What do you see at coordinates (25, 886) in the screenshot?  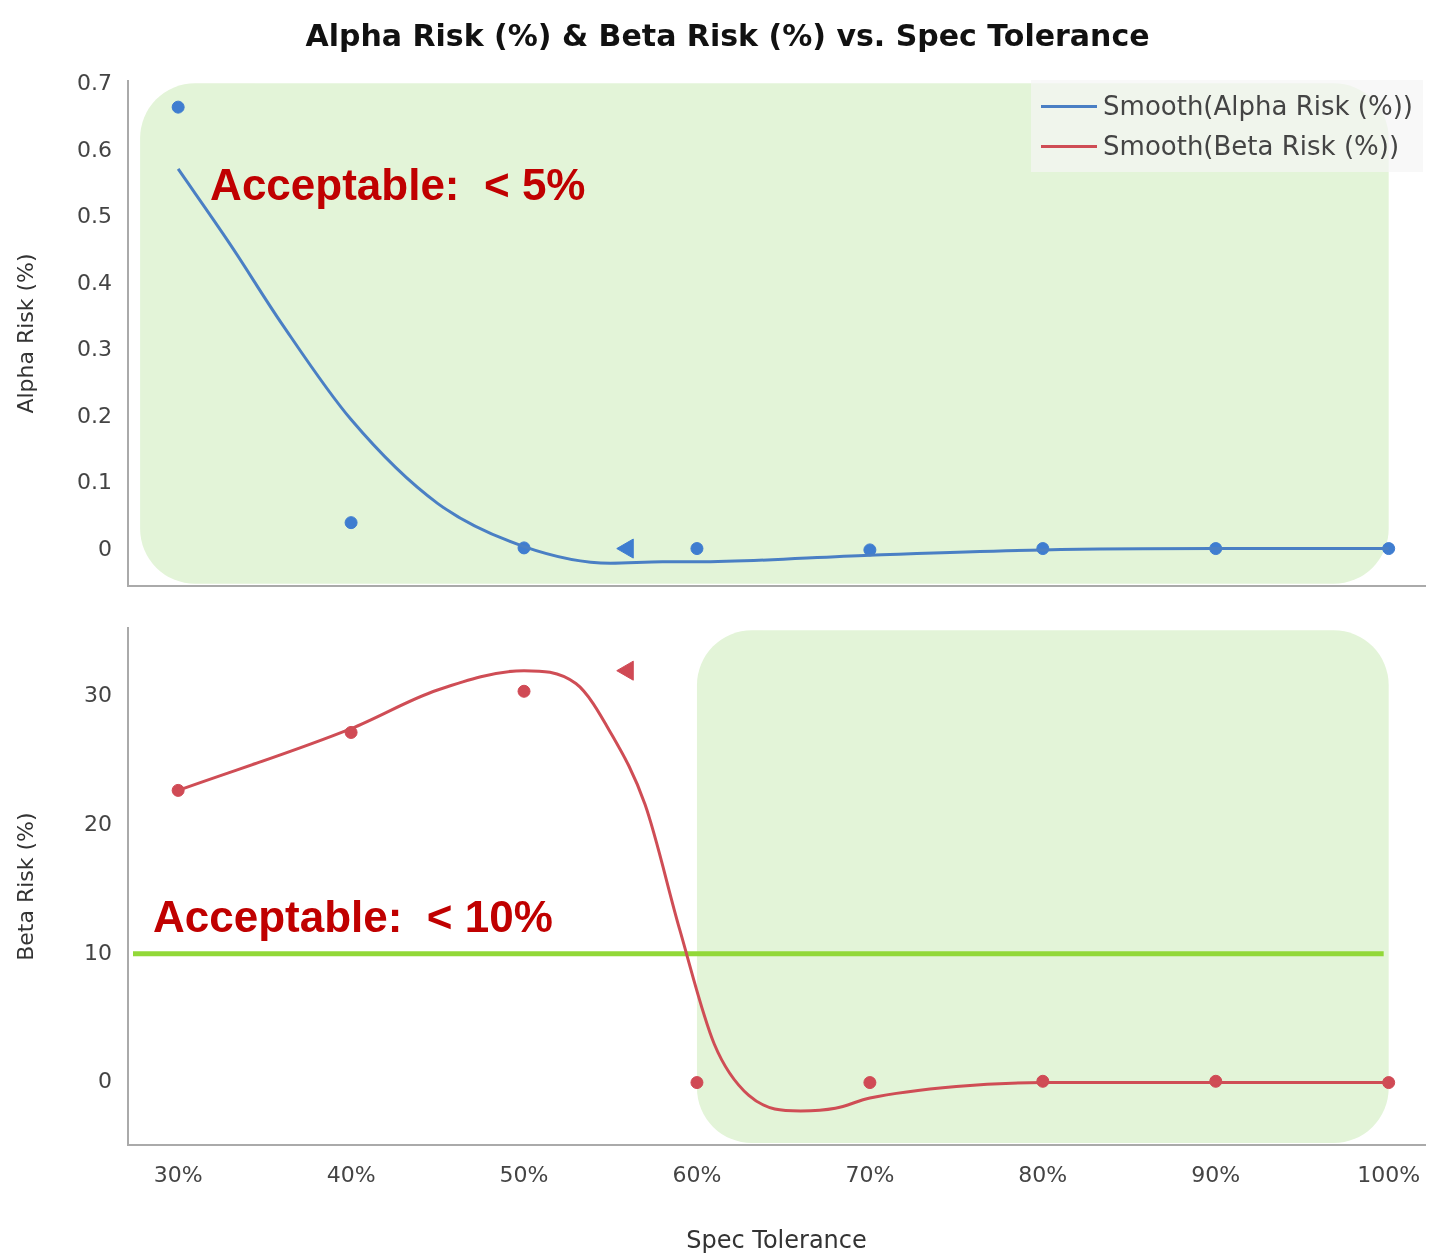 I see `y-axis-title: Beta Risk (%)` at bounding box center [25, 886].